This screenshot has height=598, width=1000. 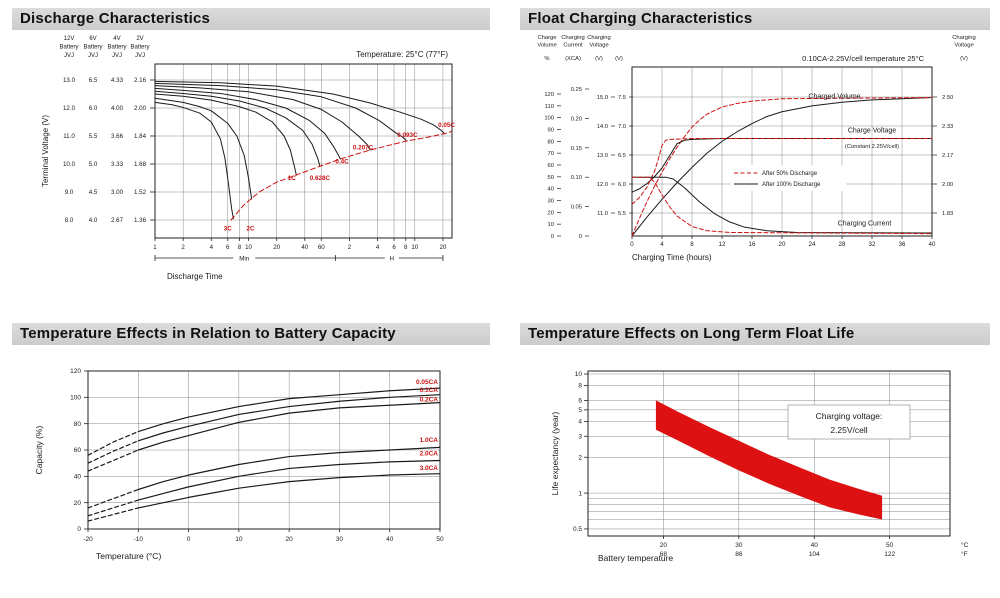 What do you see at coordinates (576, 119) in the screenshot?
I see `axis-tick: 0.20` at bounding box center [576, 119].